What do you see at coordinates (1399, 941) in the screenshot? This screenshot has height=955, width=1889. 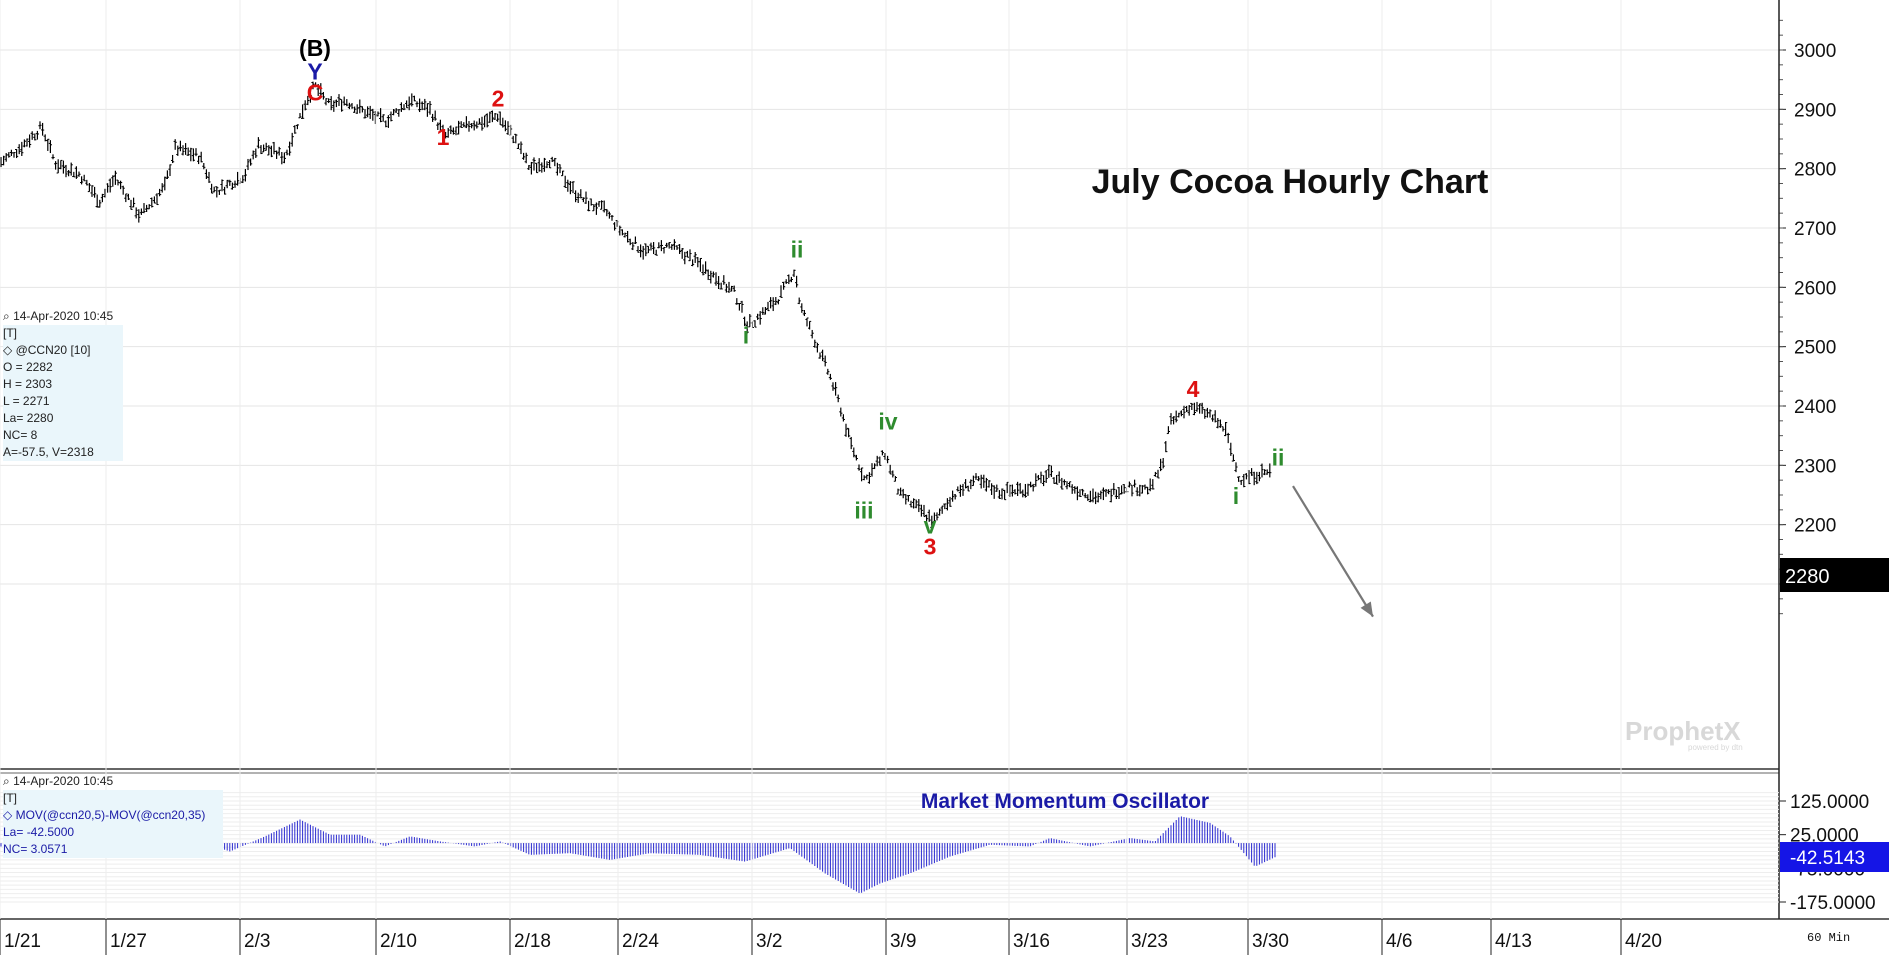 I see `date-tick-label: 4/6` at bounding box center [1399, 941].